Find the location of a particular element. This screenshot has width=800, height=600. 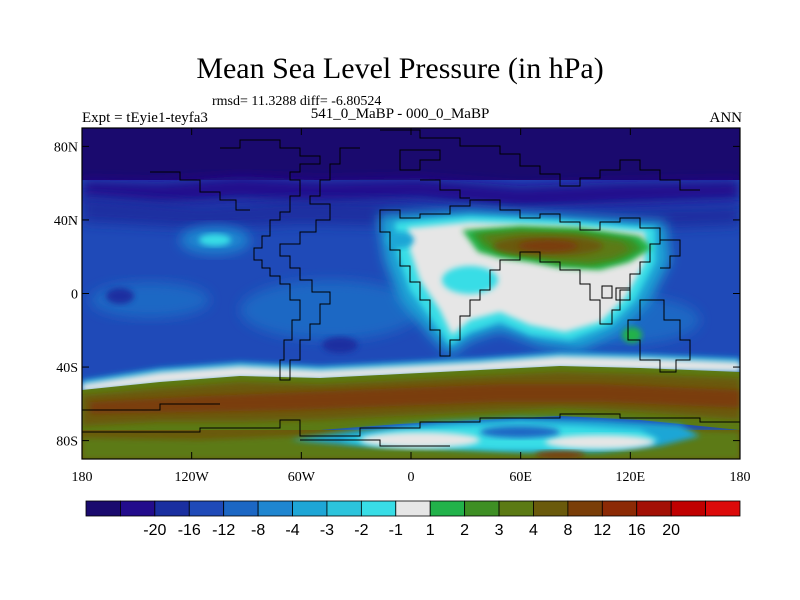

colorbar-label: 3 is located at coordinates (499, 530).